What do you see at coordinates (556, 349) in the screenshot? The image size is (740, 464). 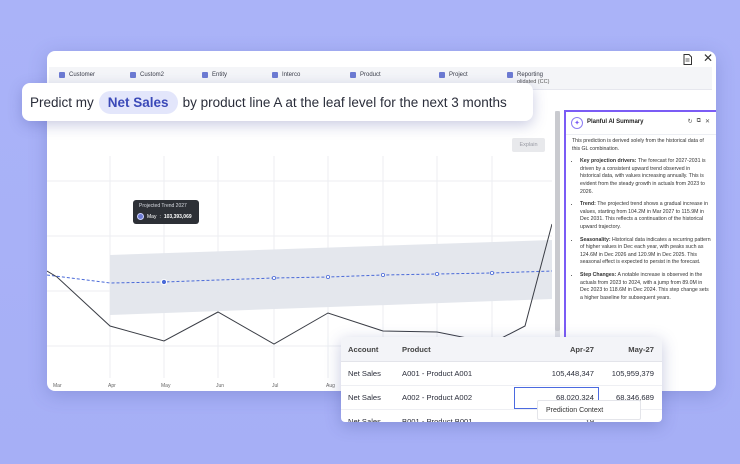 I see `column-header-apr-27: Apr-27` at bounding box center [556, 349].